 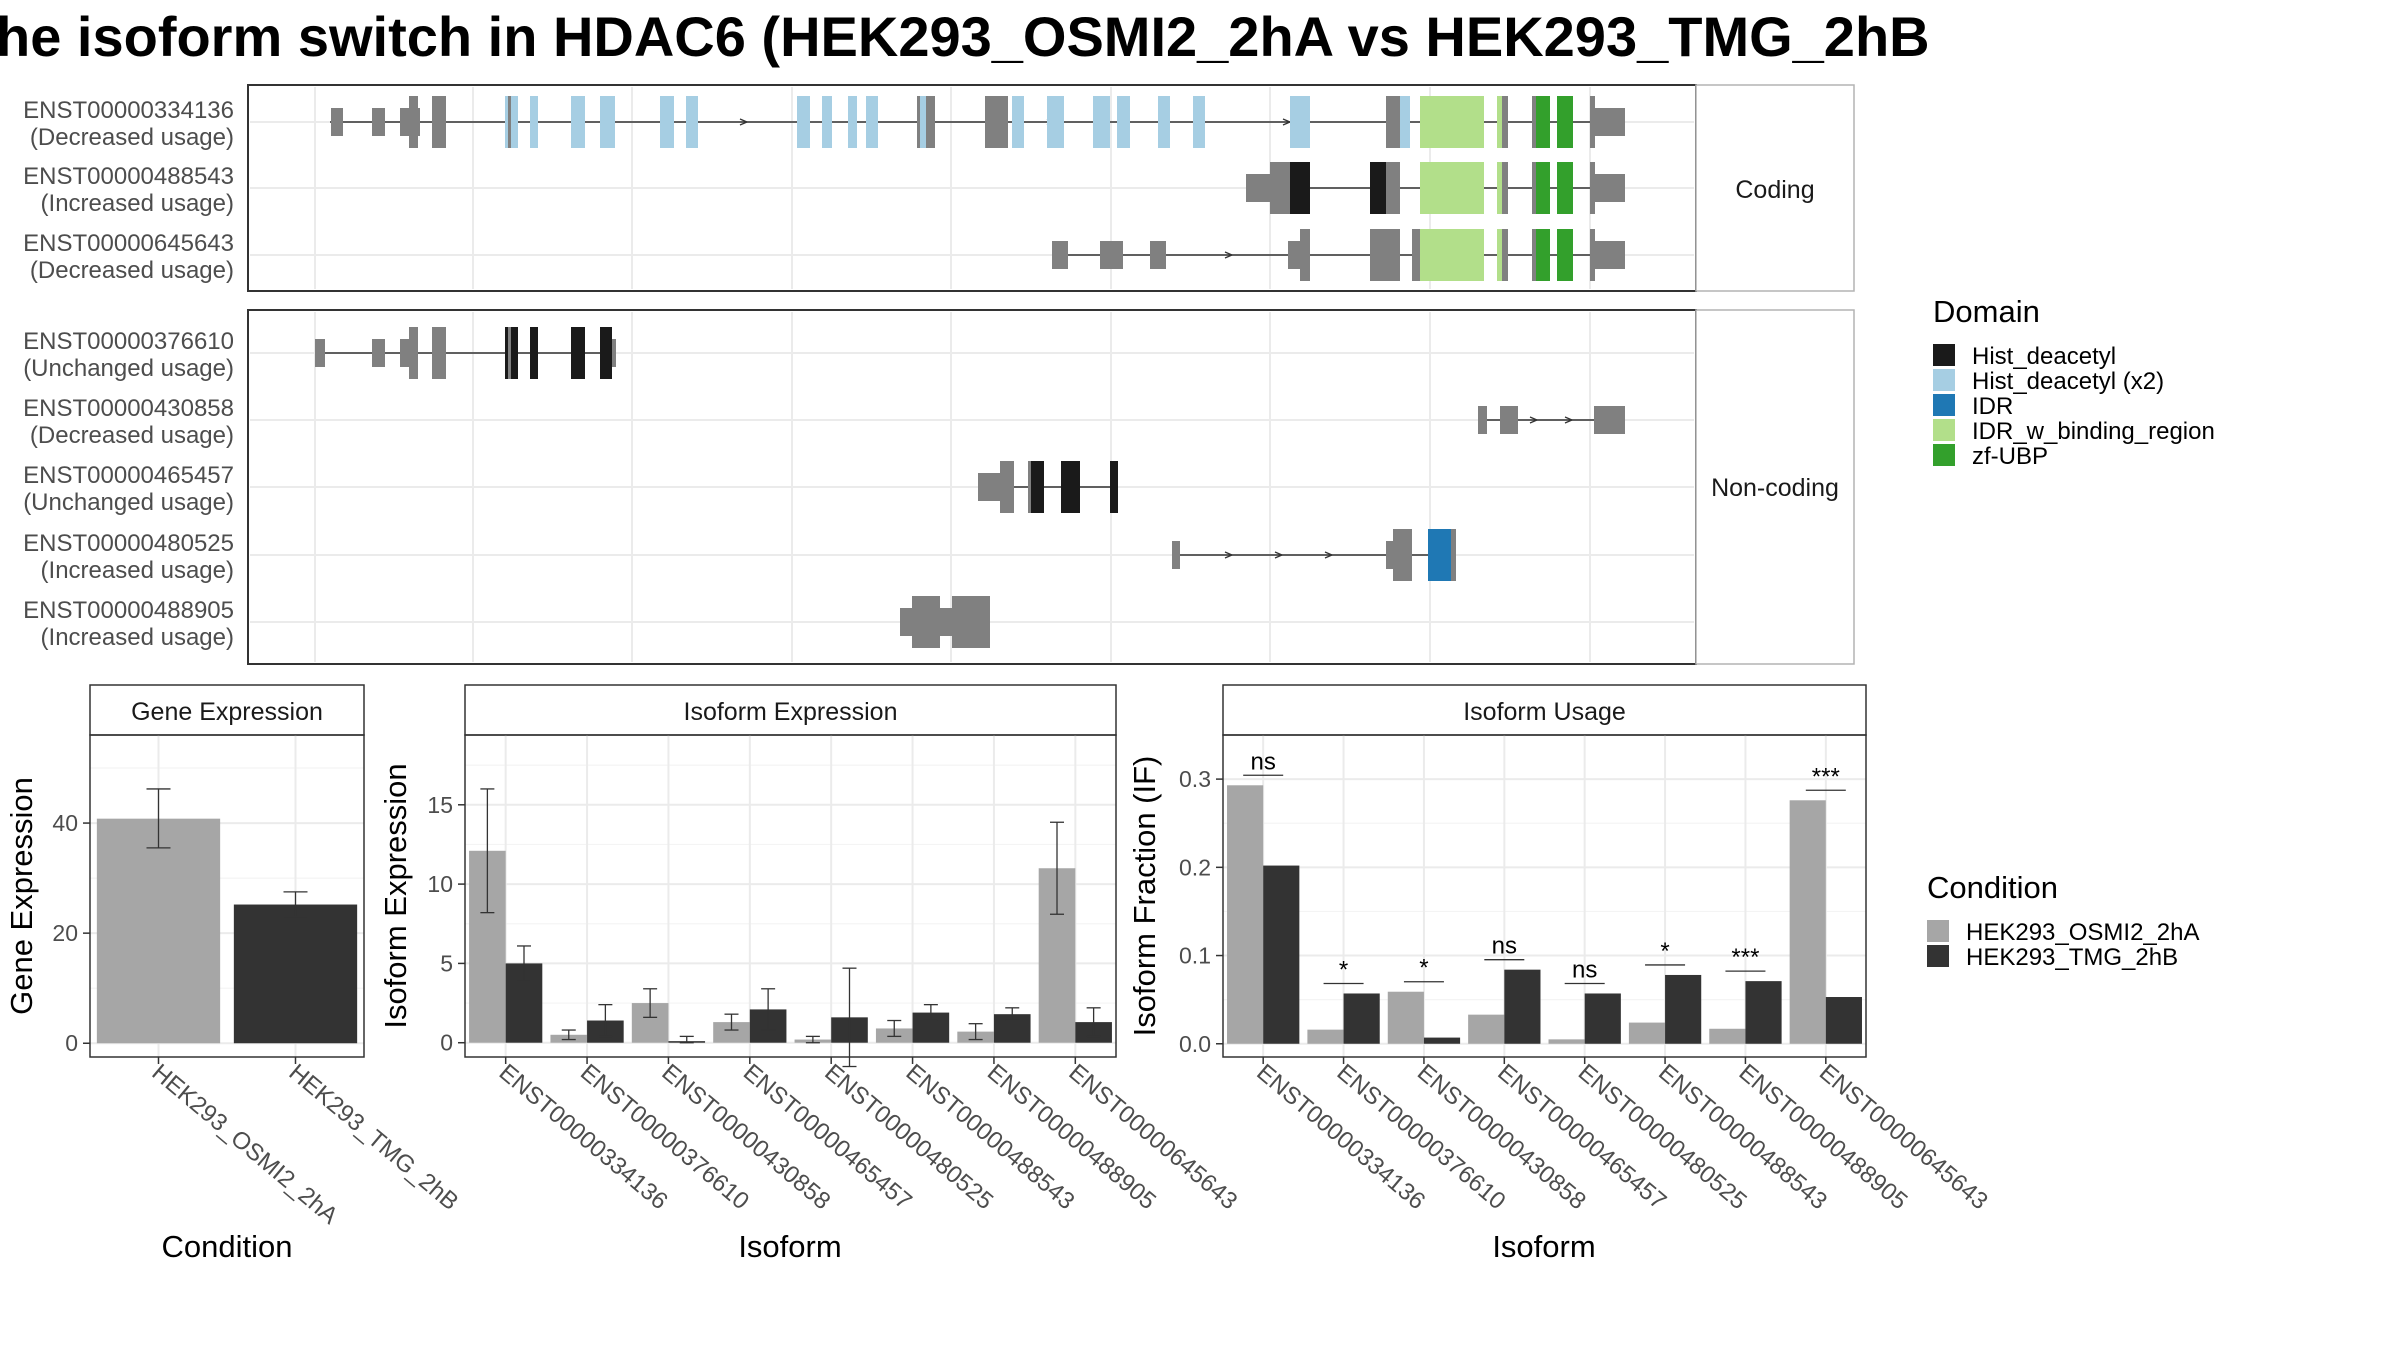 What do you see at coordinates (137, 637) in the screenshot?
I see `transcript-usage-label: (Increased usage)` at bounding box center [137, 637].